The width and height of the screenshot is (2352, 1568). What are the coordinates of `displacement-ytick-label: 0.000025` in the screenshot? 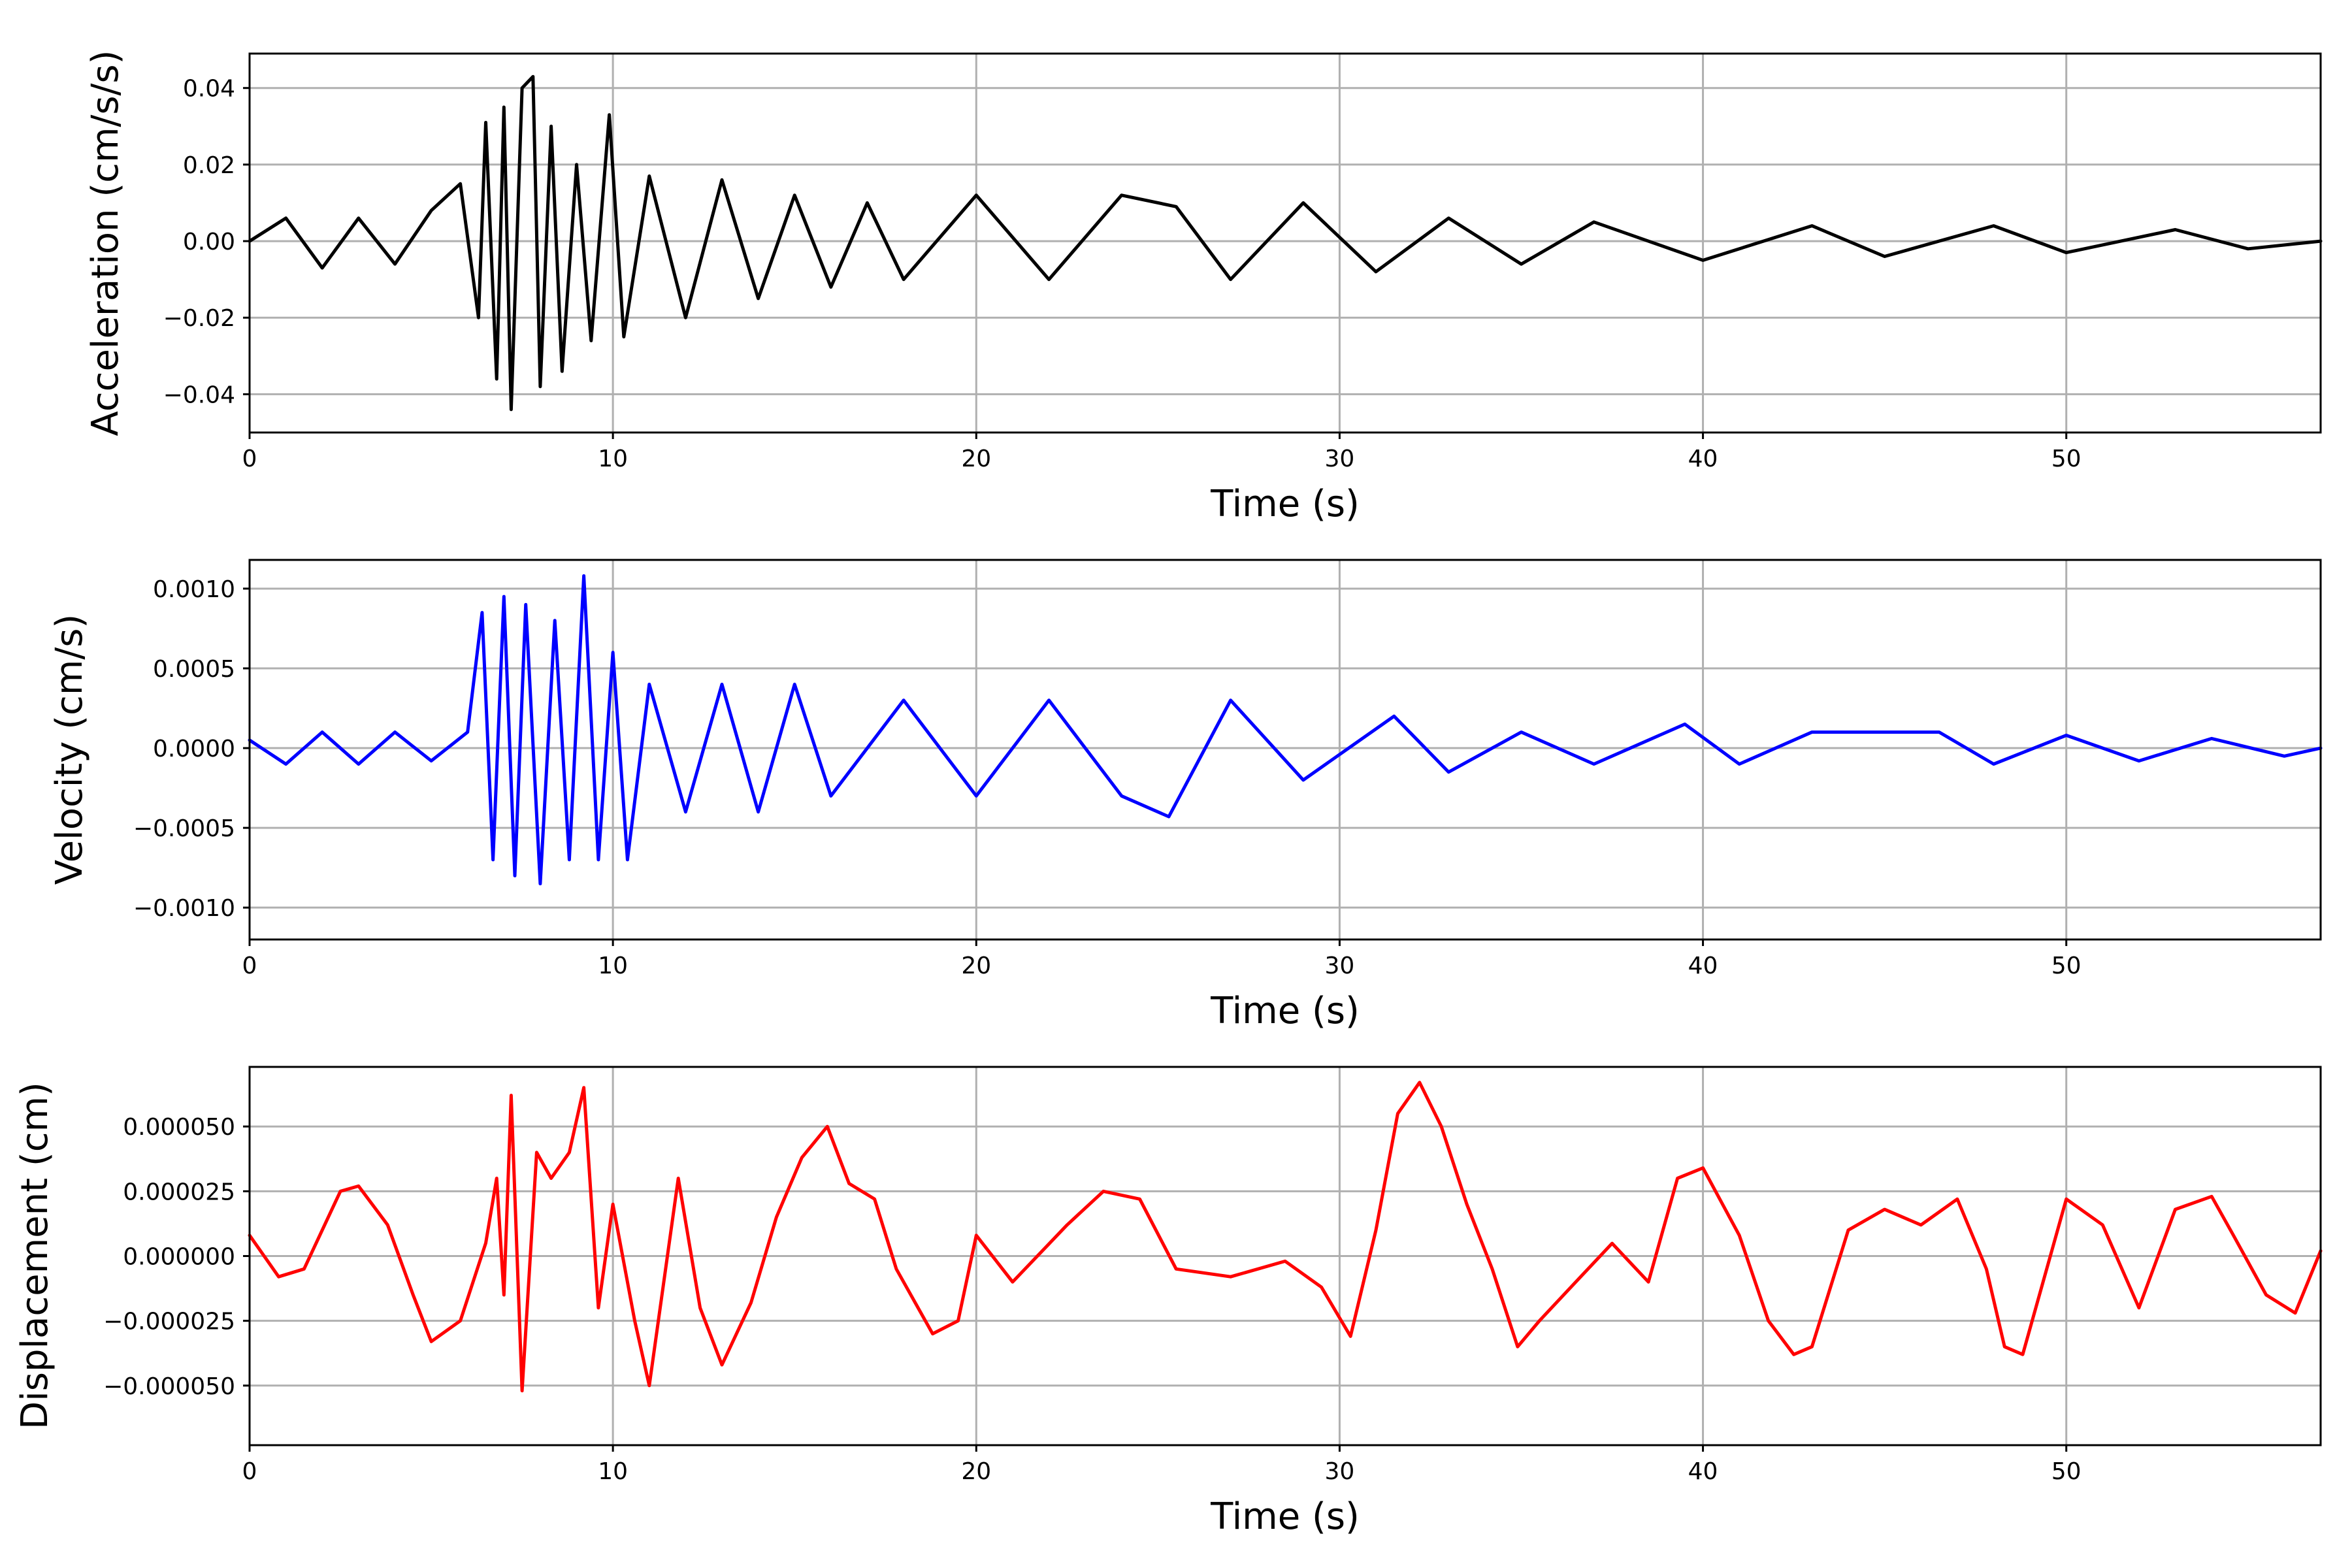 It's located at (179, 1192).